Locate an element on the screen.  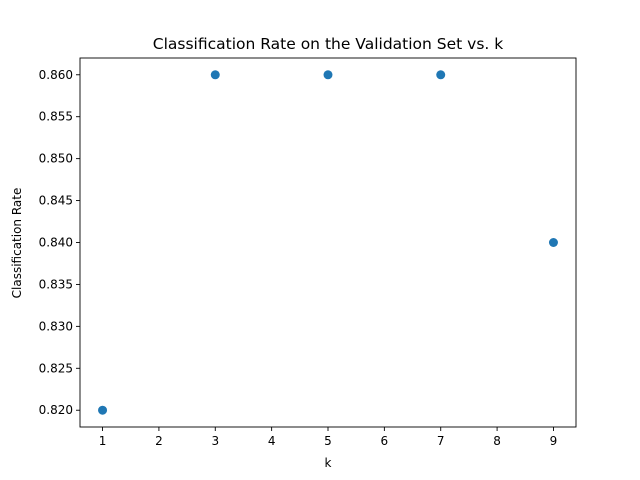
y-tick-label: 0.835 is located at coordinates (56, 284).